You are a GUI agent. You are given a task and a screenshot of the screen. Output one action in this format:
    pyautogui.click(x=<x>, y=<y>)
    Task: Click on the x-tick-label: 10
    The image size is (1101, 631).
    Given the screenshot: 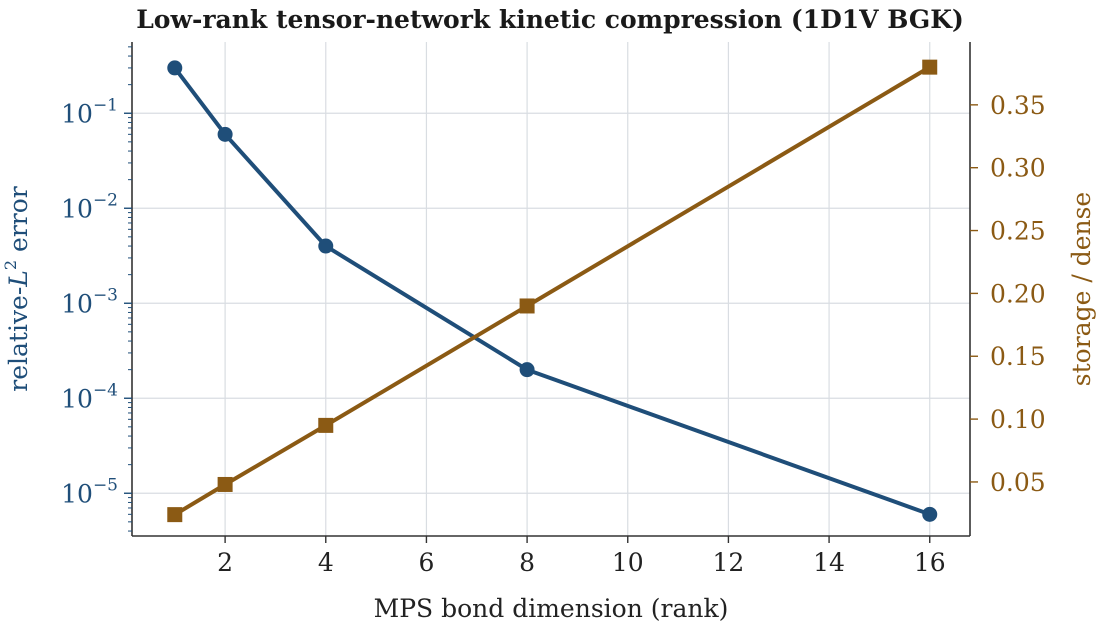 What is the action you would take?
    pyautogui.click(x=628, y=562)
    